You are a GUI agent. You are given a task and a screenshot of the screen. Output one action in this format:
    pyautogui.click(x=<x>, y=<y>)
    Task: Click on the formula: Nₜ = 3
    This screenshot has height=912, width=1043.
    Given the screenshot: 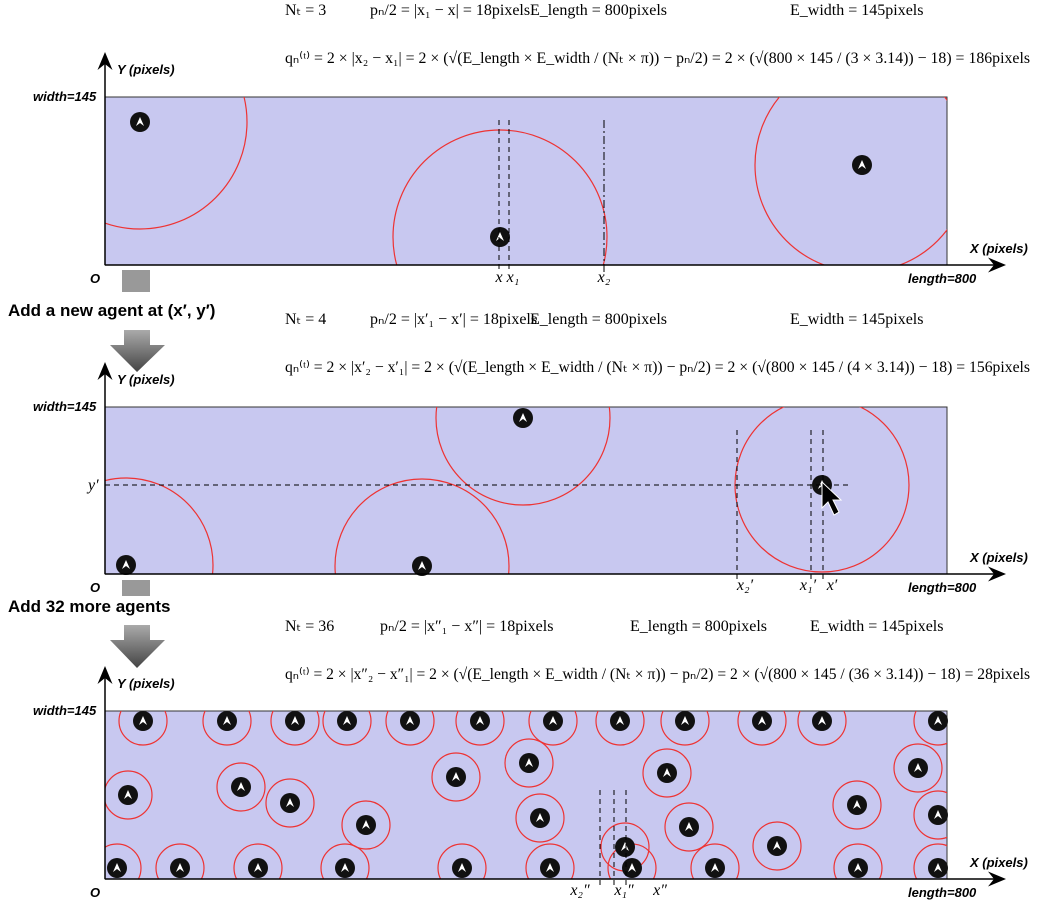 What is the action you would take?
    pyautogui.click(x=305, y=10)
    